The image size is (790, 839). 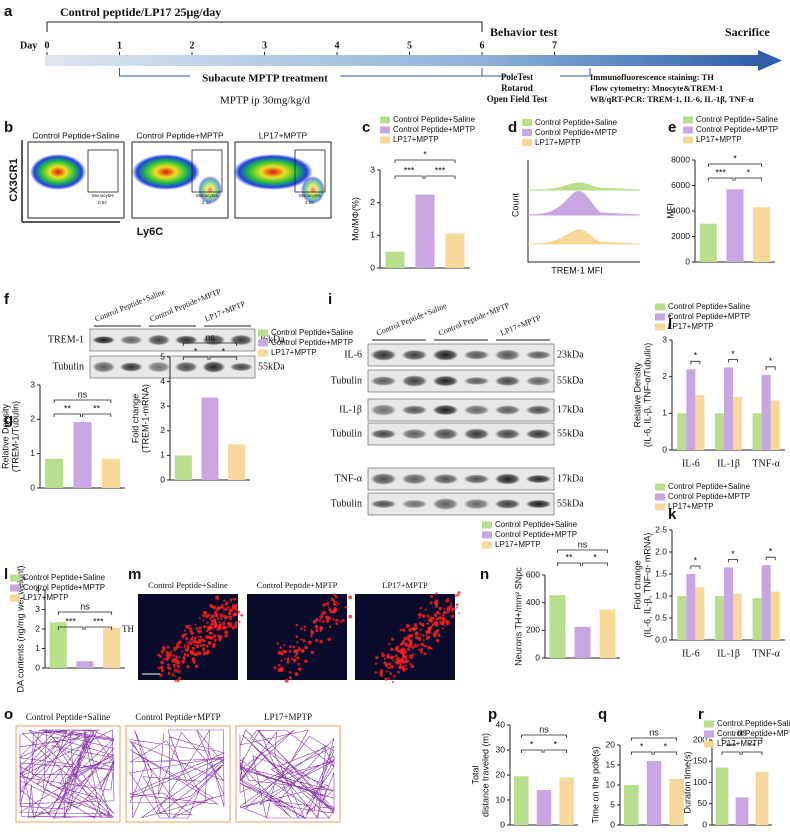 What do you see at coordinates (37, 628) in the screenshot?
I see `y-tick-label: 2` at bounding box center [37, 628].